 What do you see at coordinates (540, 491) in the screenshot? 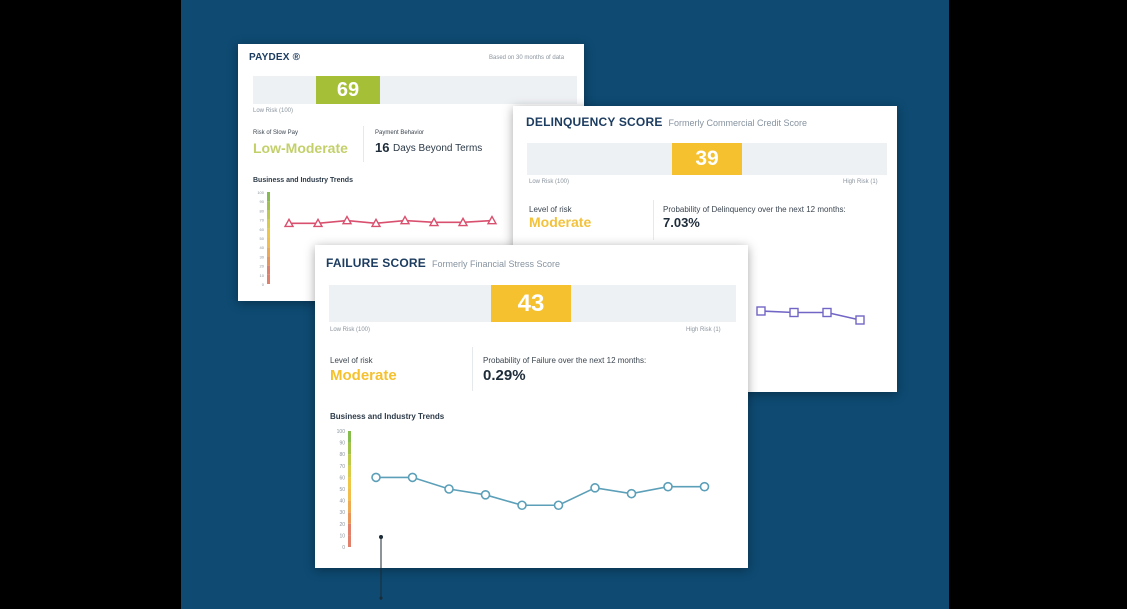
I see `failure-trend-line` at bounding box center [540, 491].